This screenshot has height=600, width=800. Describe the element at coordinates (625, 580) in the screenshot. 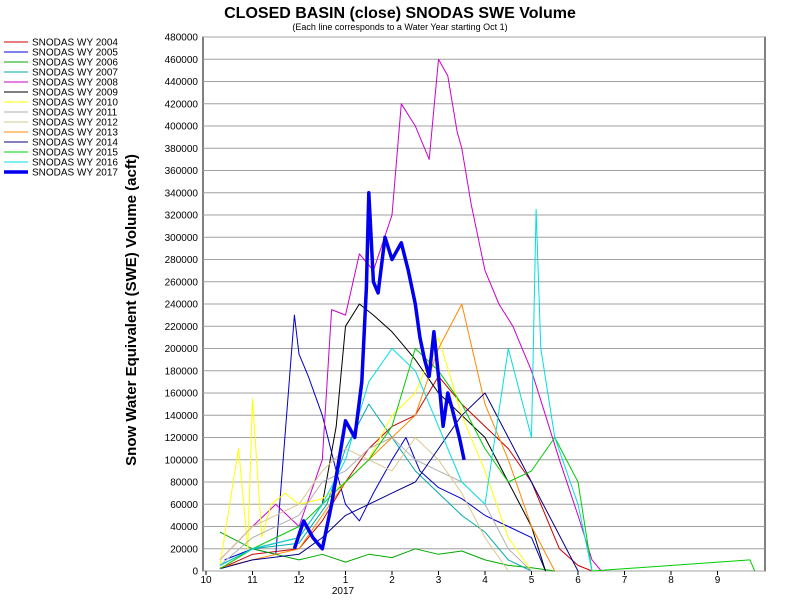

I see `x-tick-label: 7` at that location.